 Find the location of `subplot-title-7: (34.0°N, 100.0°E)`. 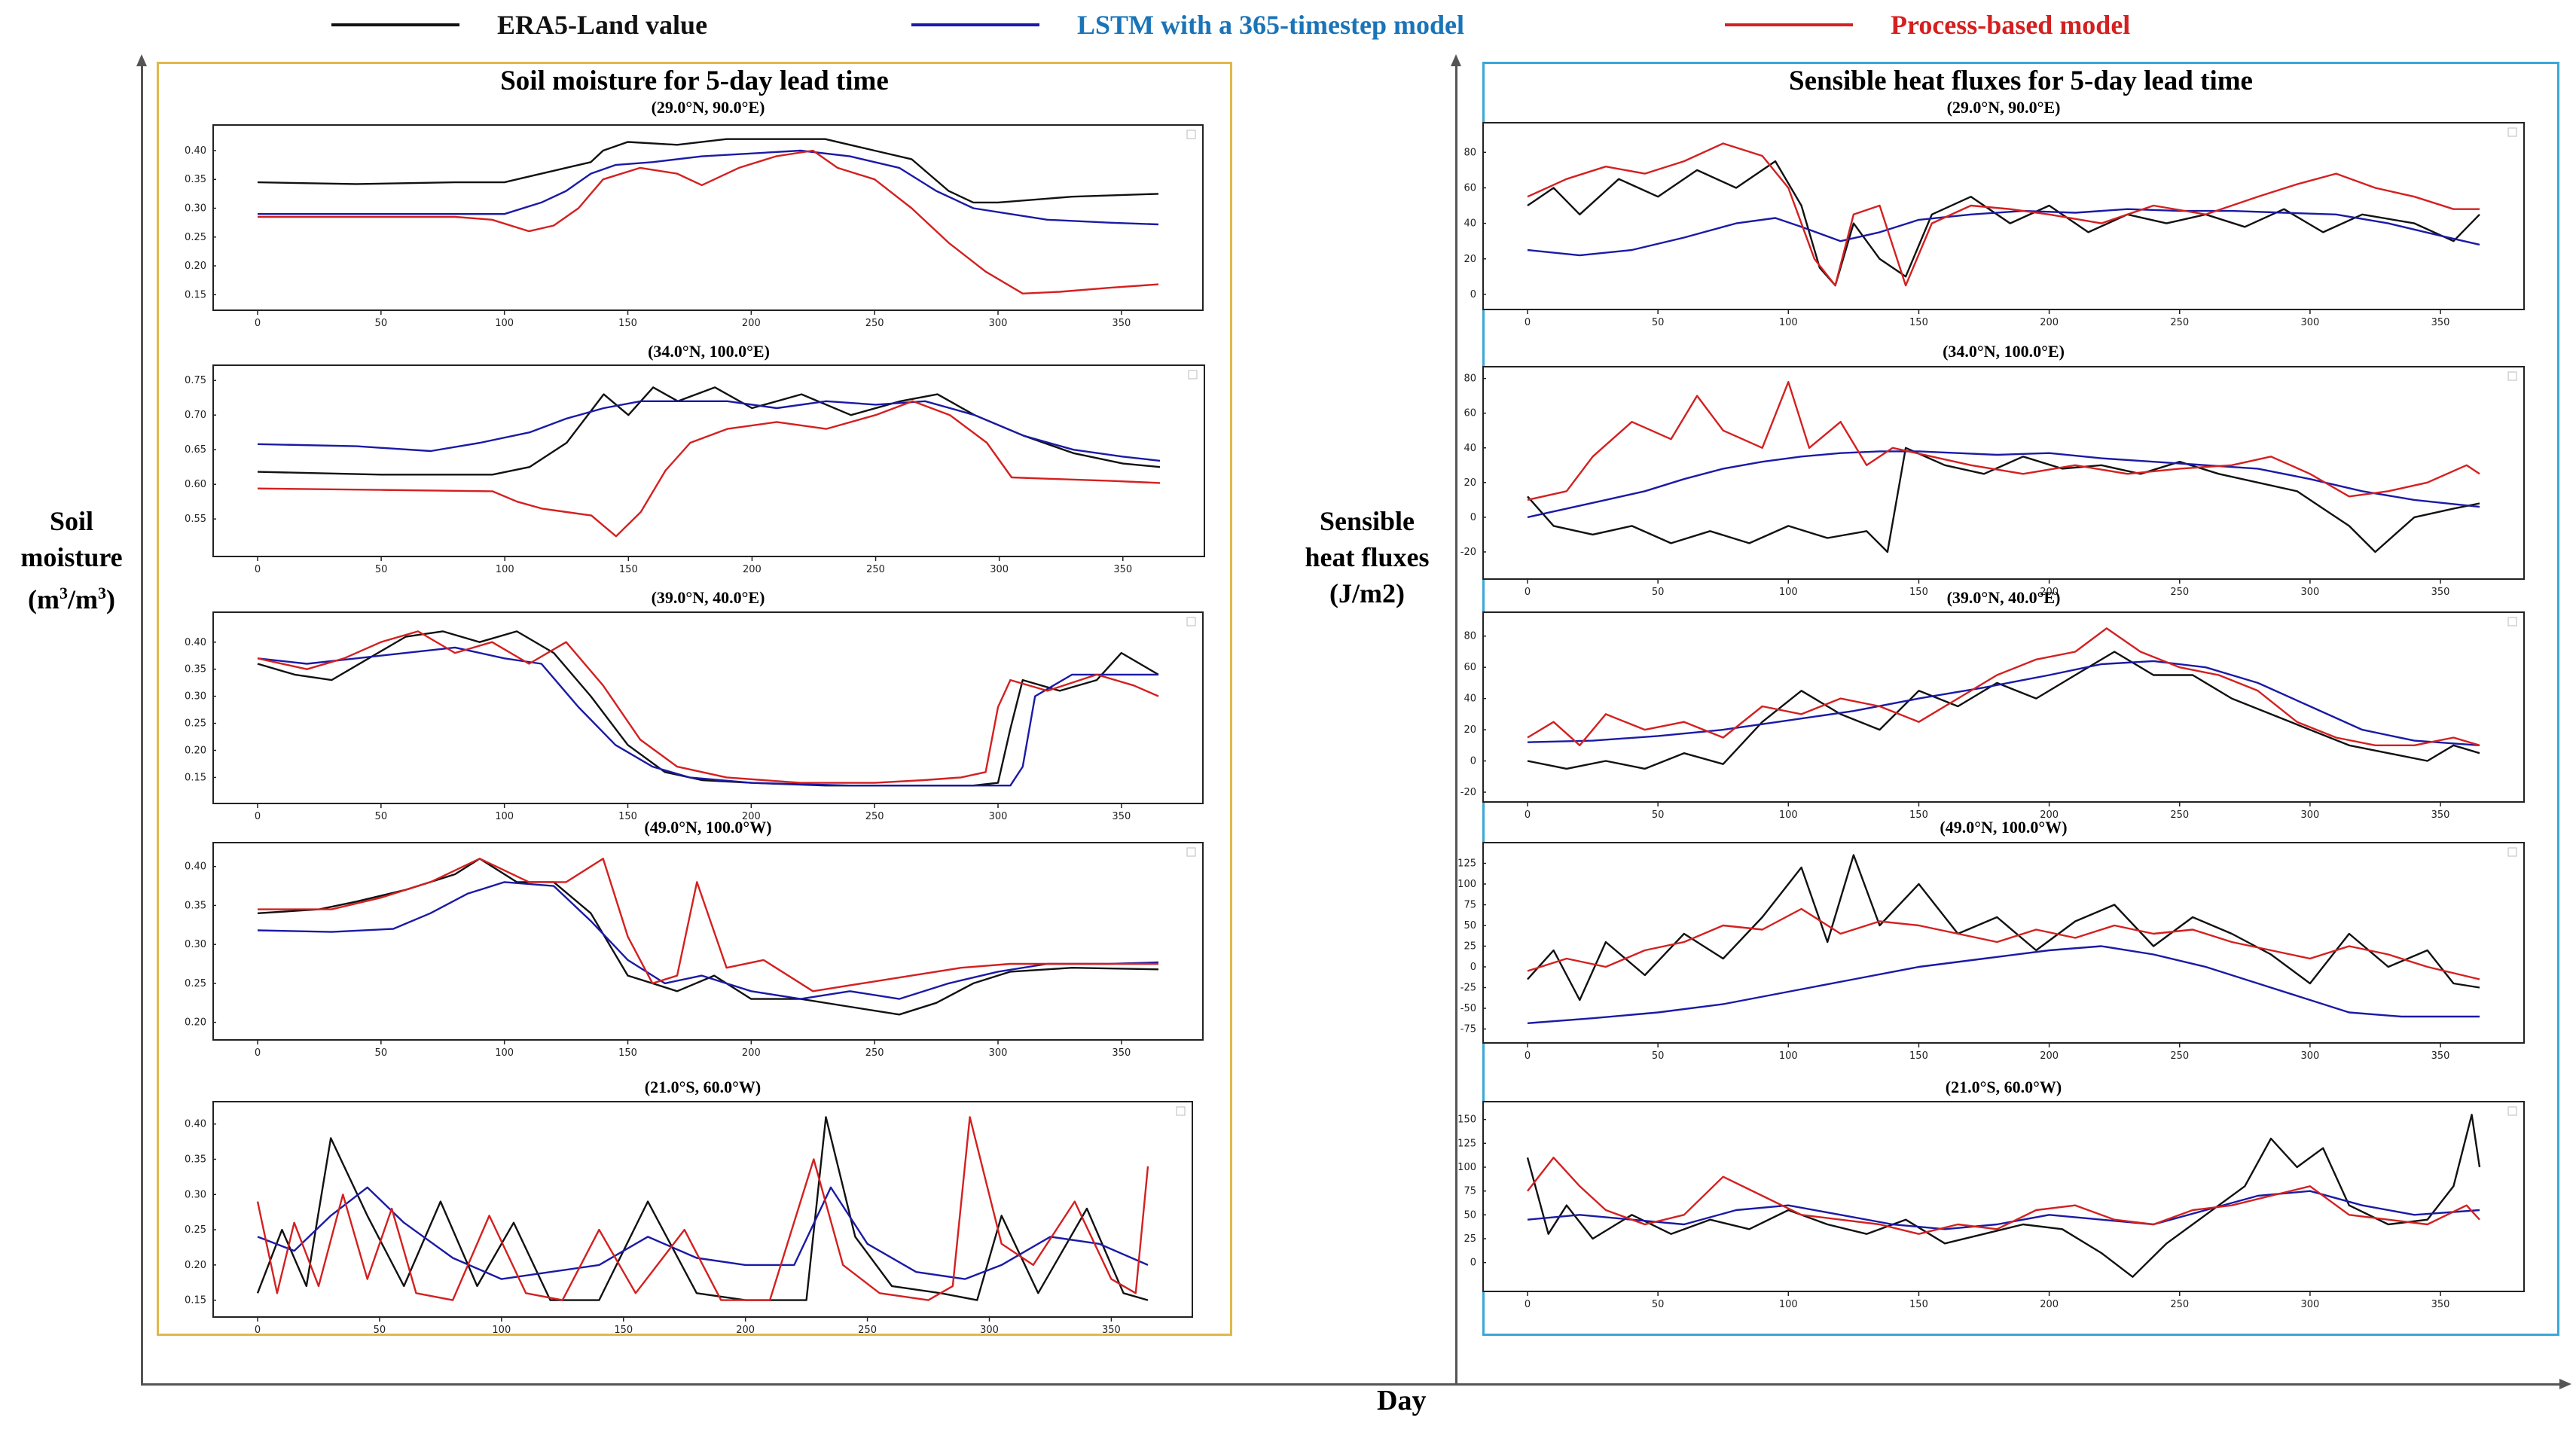

subplot-title-7: (34.0°N, 100.0°E) is located at coordinates (2004, 351).